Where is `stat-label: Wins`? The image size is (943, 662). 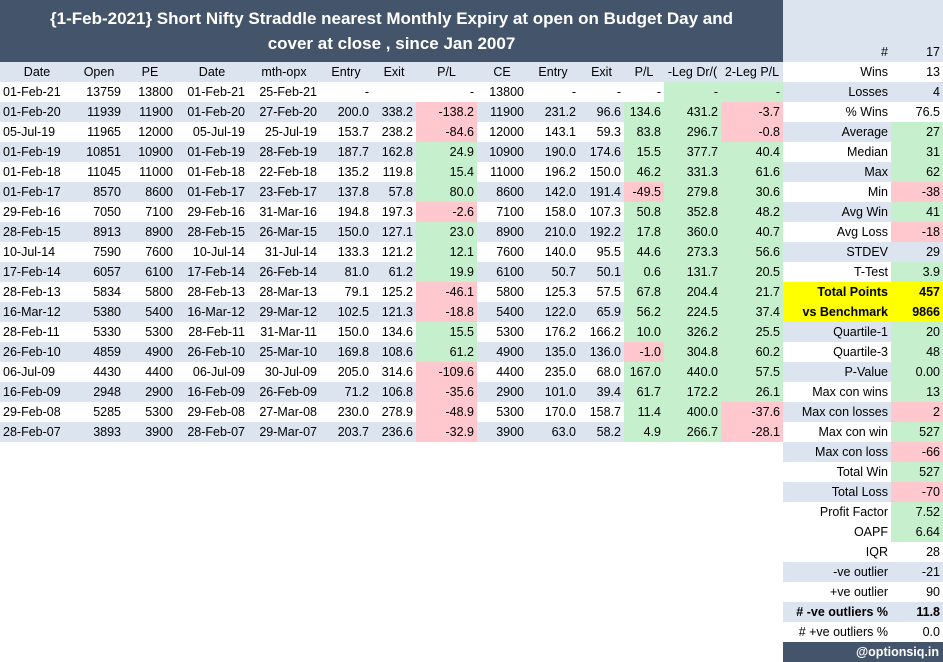 stat-label: Wins is located at coordinates (874, 72).